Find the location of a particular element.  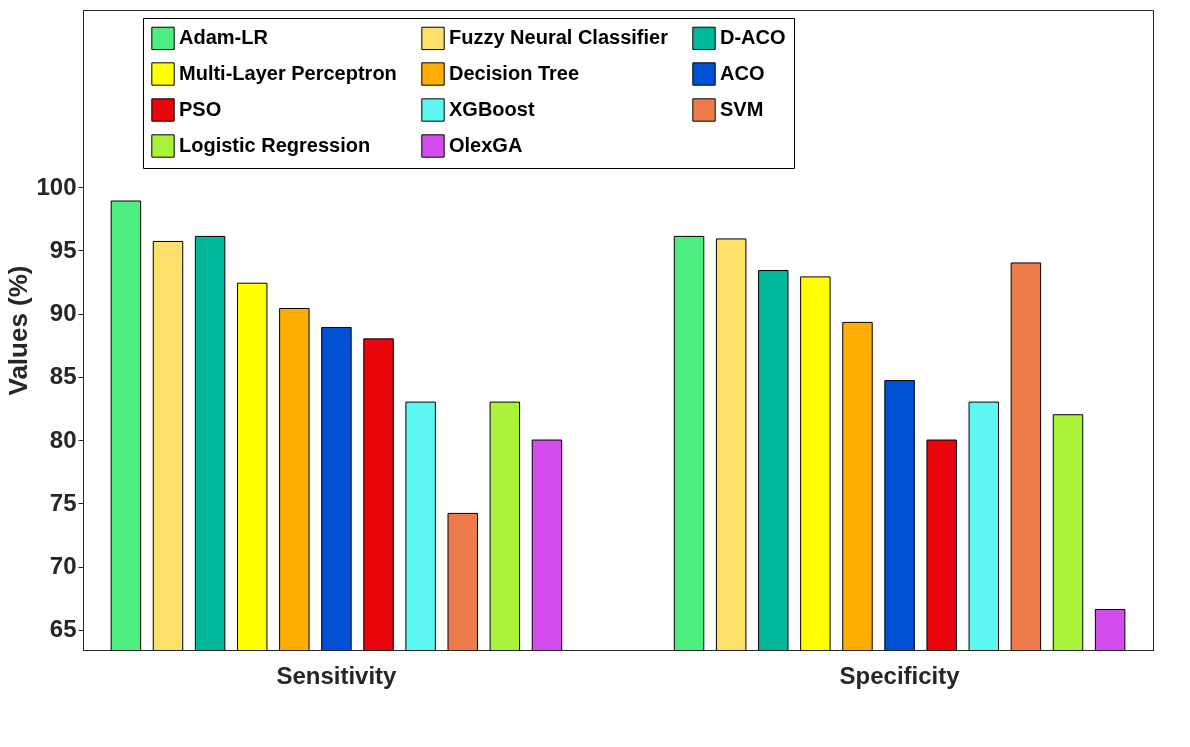

legend-label: OlexGA is located at coordinates (486, 145).